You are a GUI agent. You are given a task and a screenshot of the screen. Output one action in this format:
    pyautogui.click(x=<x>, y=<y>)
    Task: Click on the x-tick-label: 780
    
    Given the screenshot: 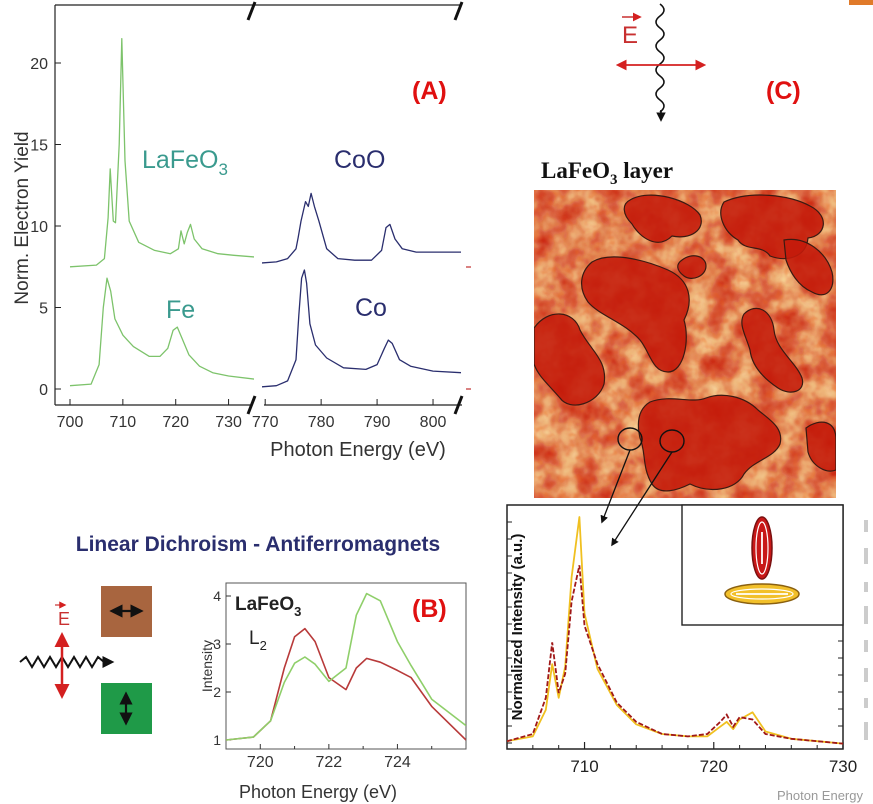 What is the action you would take?
    pyautogui.click(x=321, y=422)
    